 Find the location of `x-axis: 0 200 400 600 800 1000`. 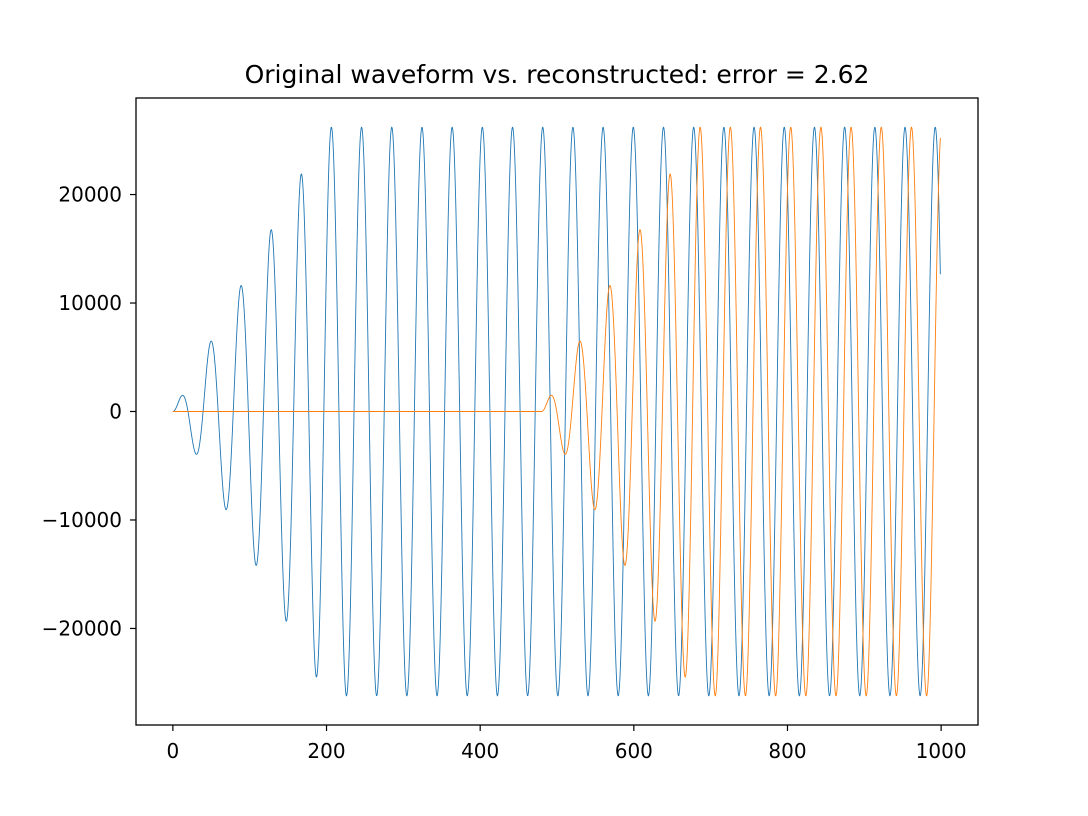

x-axis: 0 200 400 600 800 1000 is located at coordinates (567, 744).